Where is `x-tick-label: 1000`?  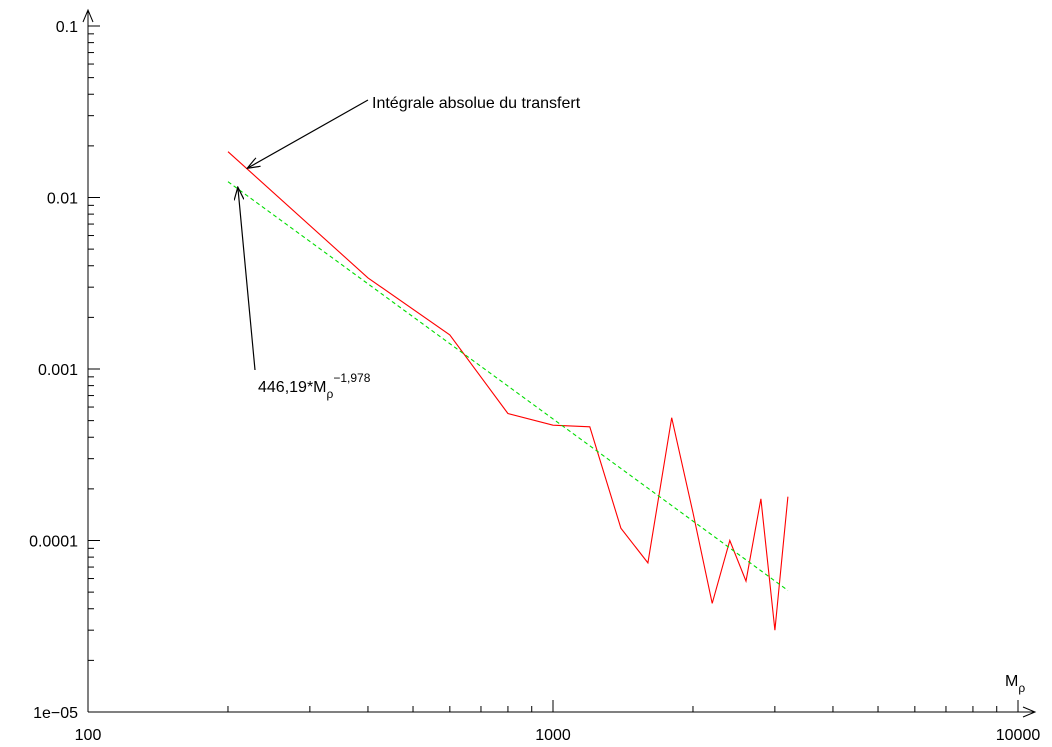
x-tick-label: 1000 is located at coordinates (553, 735).